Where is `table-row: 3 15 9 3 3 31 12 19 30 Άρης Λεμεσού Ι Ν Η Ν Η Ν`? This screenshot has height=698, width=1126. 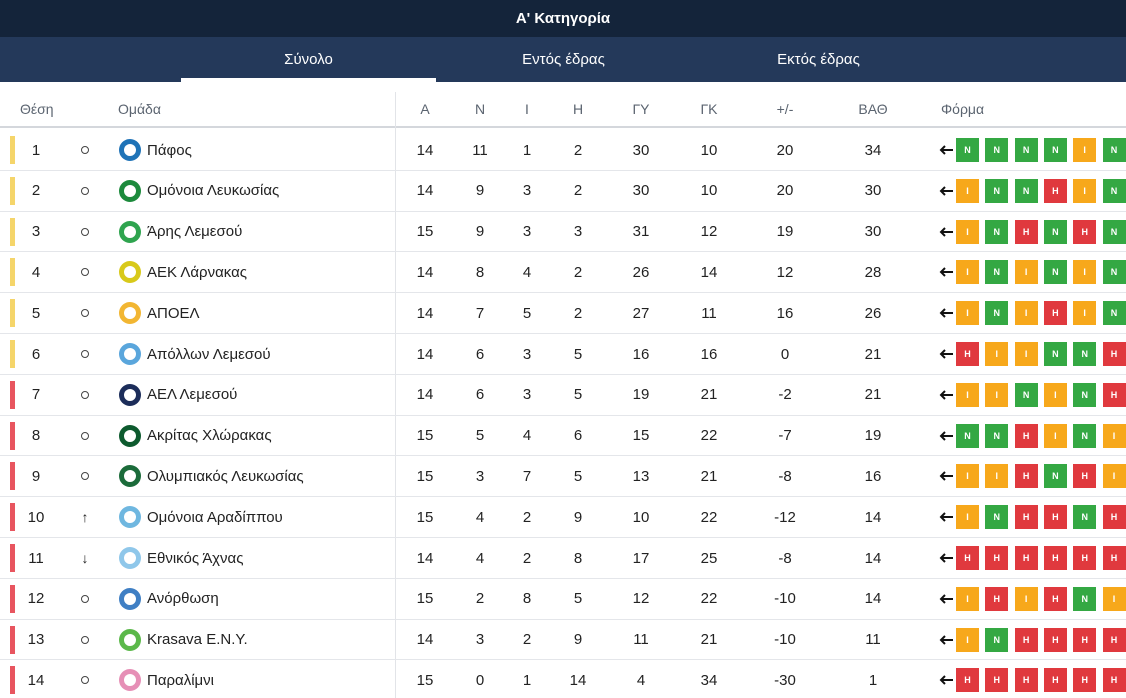
table-row: 3 15 9 3 3 31 12 19 30 Άρης Λεμεσού Ι Ν Η Ν Η Ν is located at coordinates (563, 232).